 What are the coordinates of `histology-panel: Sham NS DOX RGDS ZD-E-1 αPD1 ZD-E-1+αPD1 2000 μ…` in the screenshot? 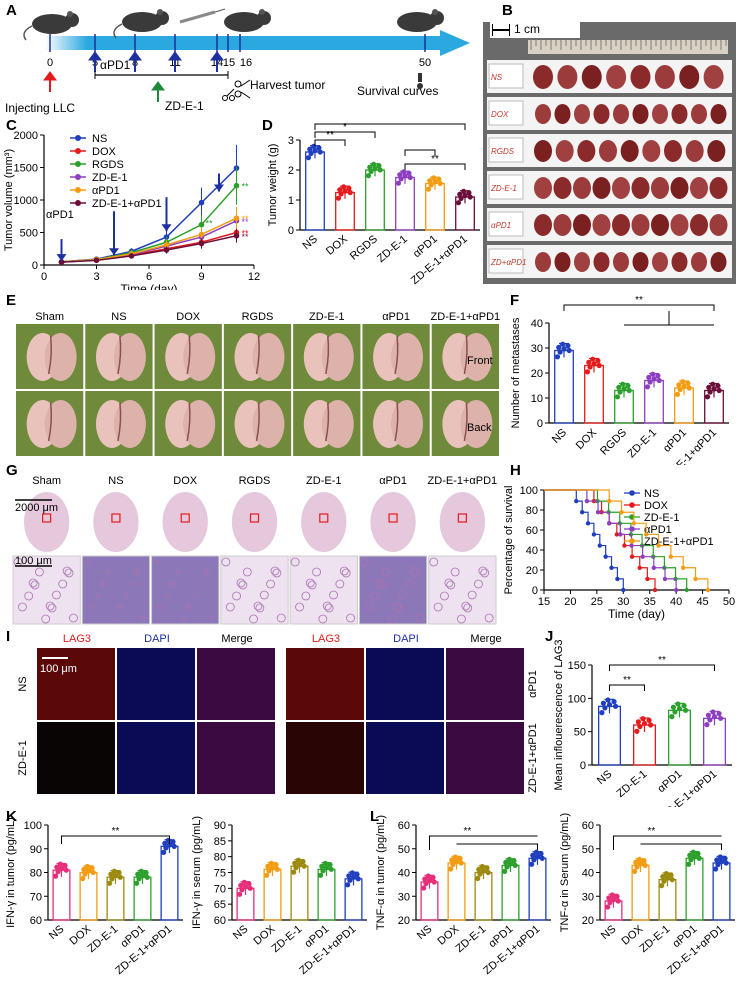 It's located at (254, 548).